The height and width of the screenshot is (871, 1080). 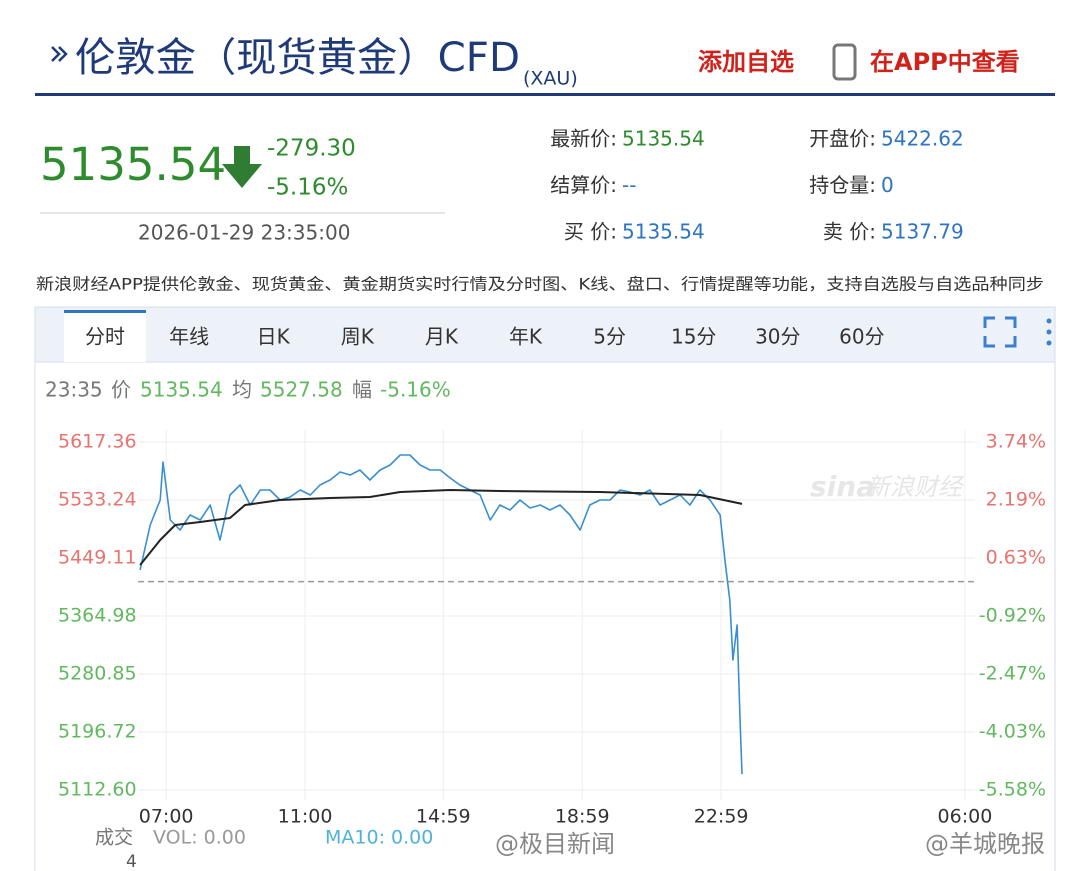 What do you see at coordinates (693, 337) in the screenshot?
I see `tab: 15分` at bounding box center [693, 337].